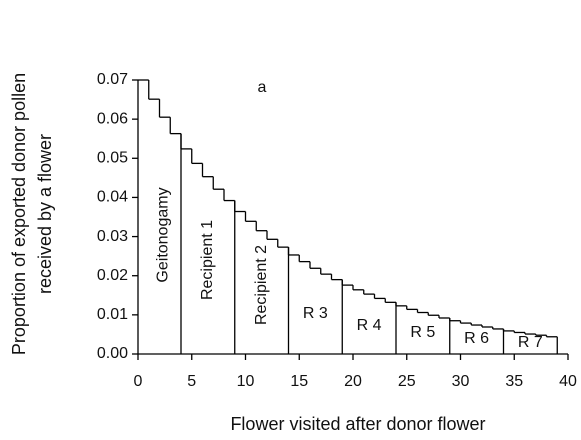 The height and width of the screenshot is (440, 581). What do you see at coordinates (246, 381) in the screenshot?
I see `x-tick-label: 10` at bounding box center [246, 381].